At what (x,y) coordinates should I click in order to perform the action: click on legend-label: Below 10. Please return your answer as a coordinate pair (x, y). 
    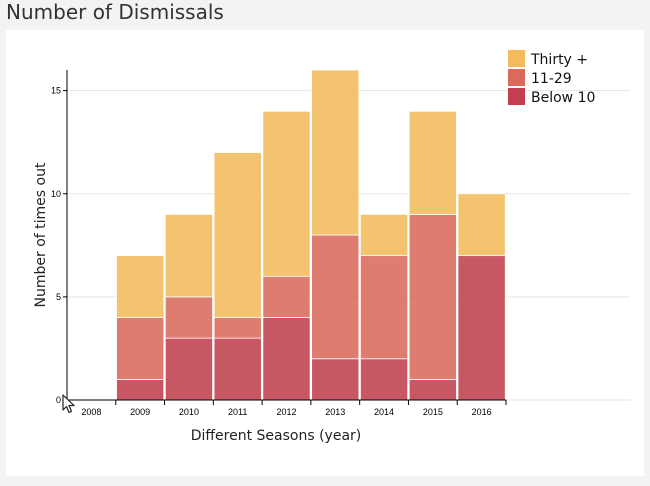
    Looking at the image, I should click on (563, 98).